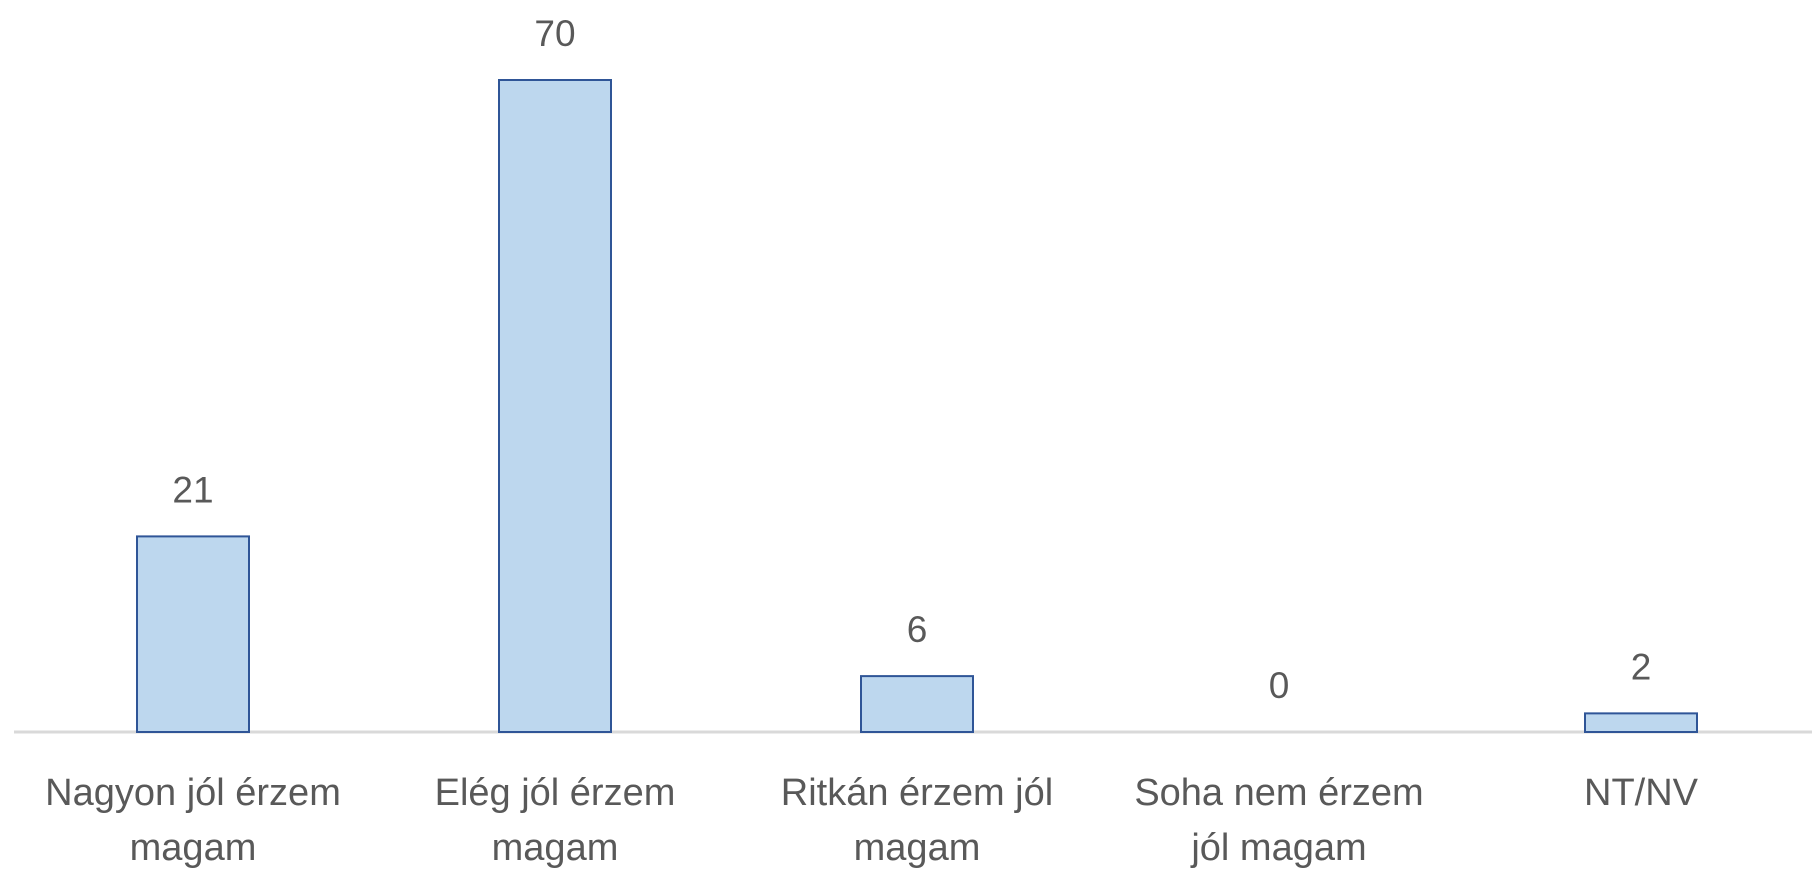  What do you see at coordinates (192, 489) in the screenshot?
I see `data-label: 21` at bounding box center [192, 489].